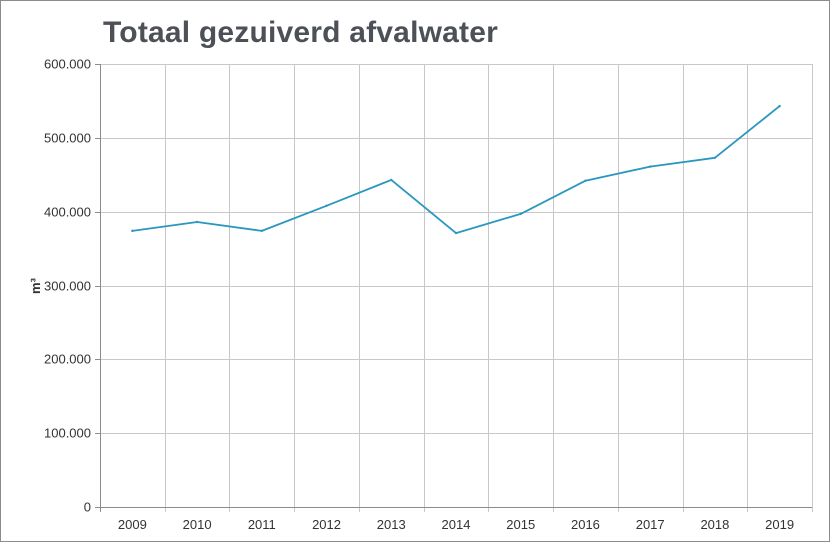 Image resolution: width=830 pixels, height=542 pixels. What do you see at coordinates (714, 524) in the screenshot?
I see `x-tick-label: 2018` at bounding box center [714, 524].